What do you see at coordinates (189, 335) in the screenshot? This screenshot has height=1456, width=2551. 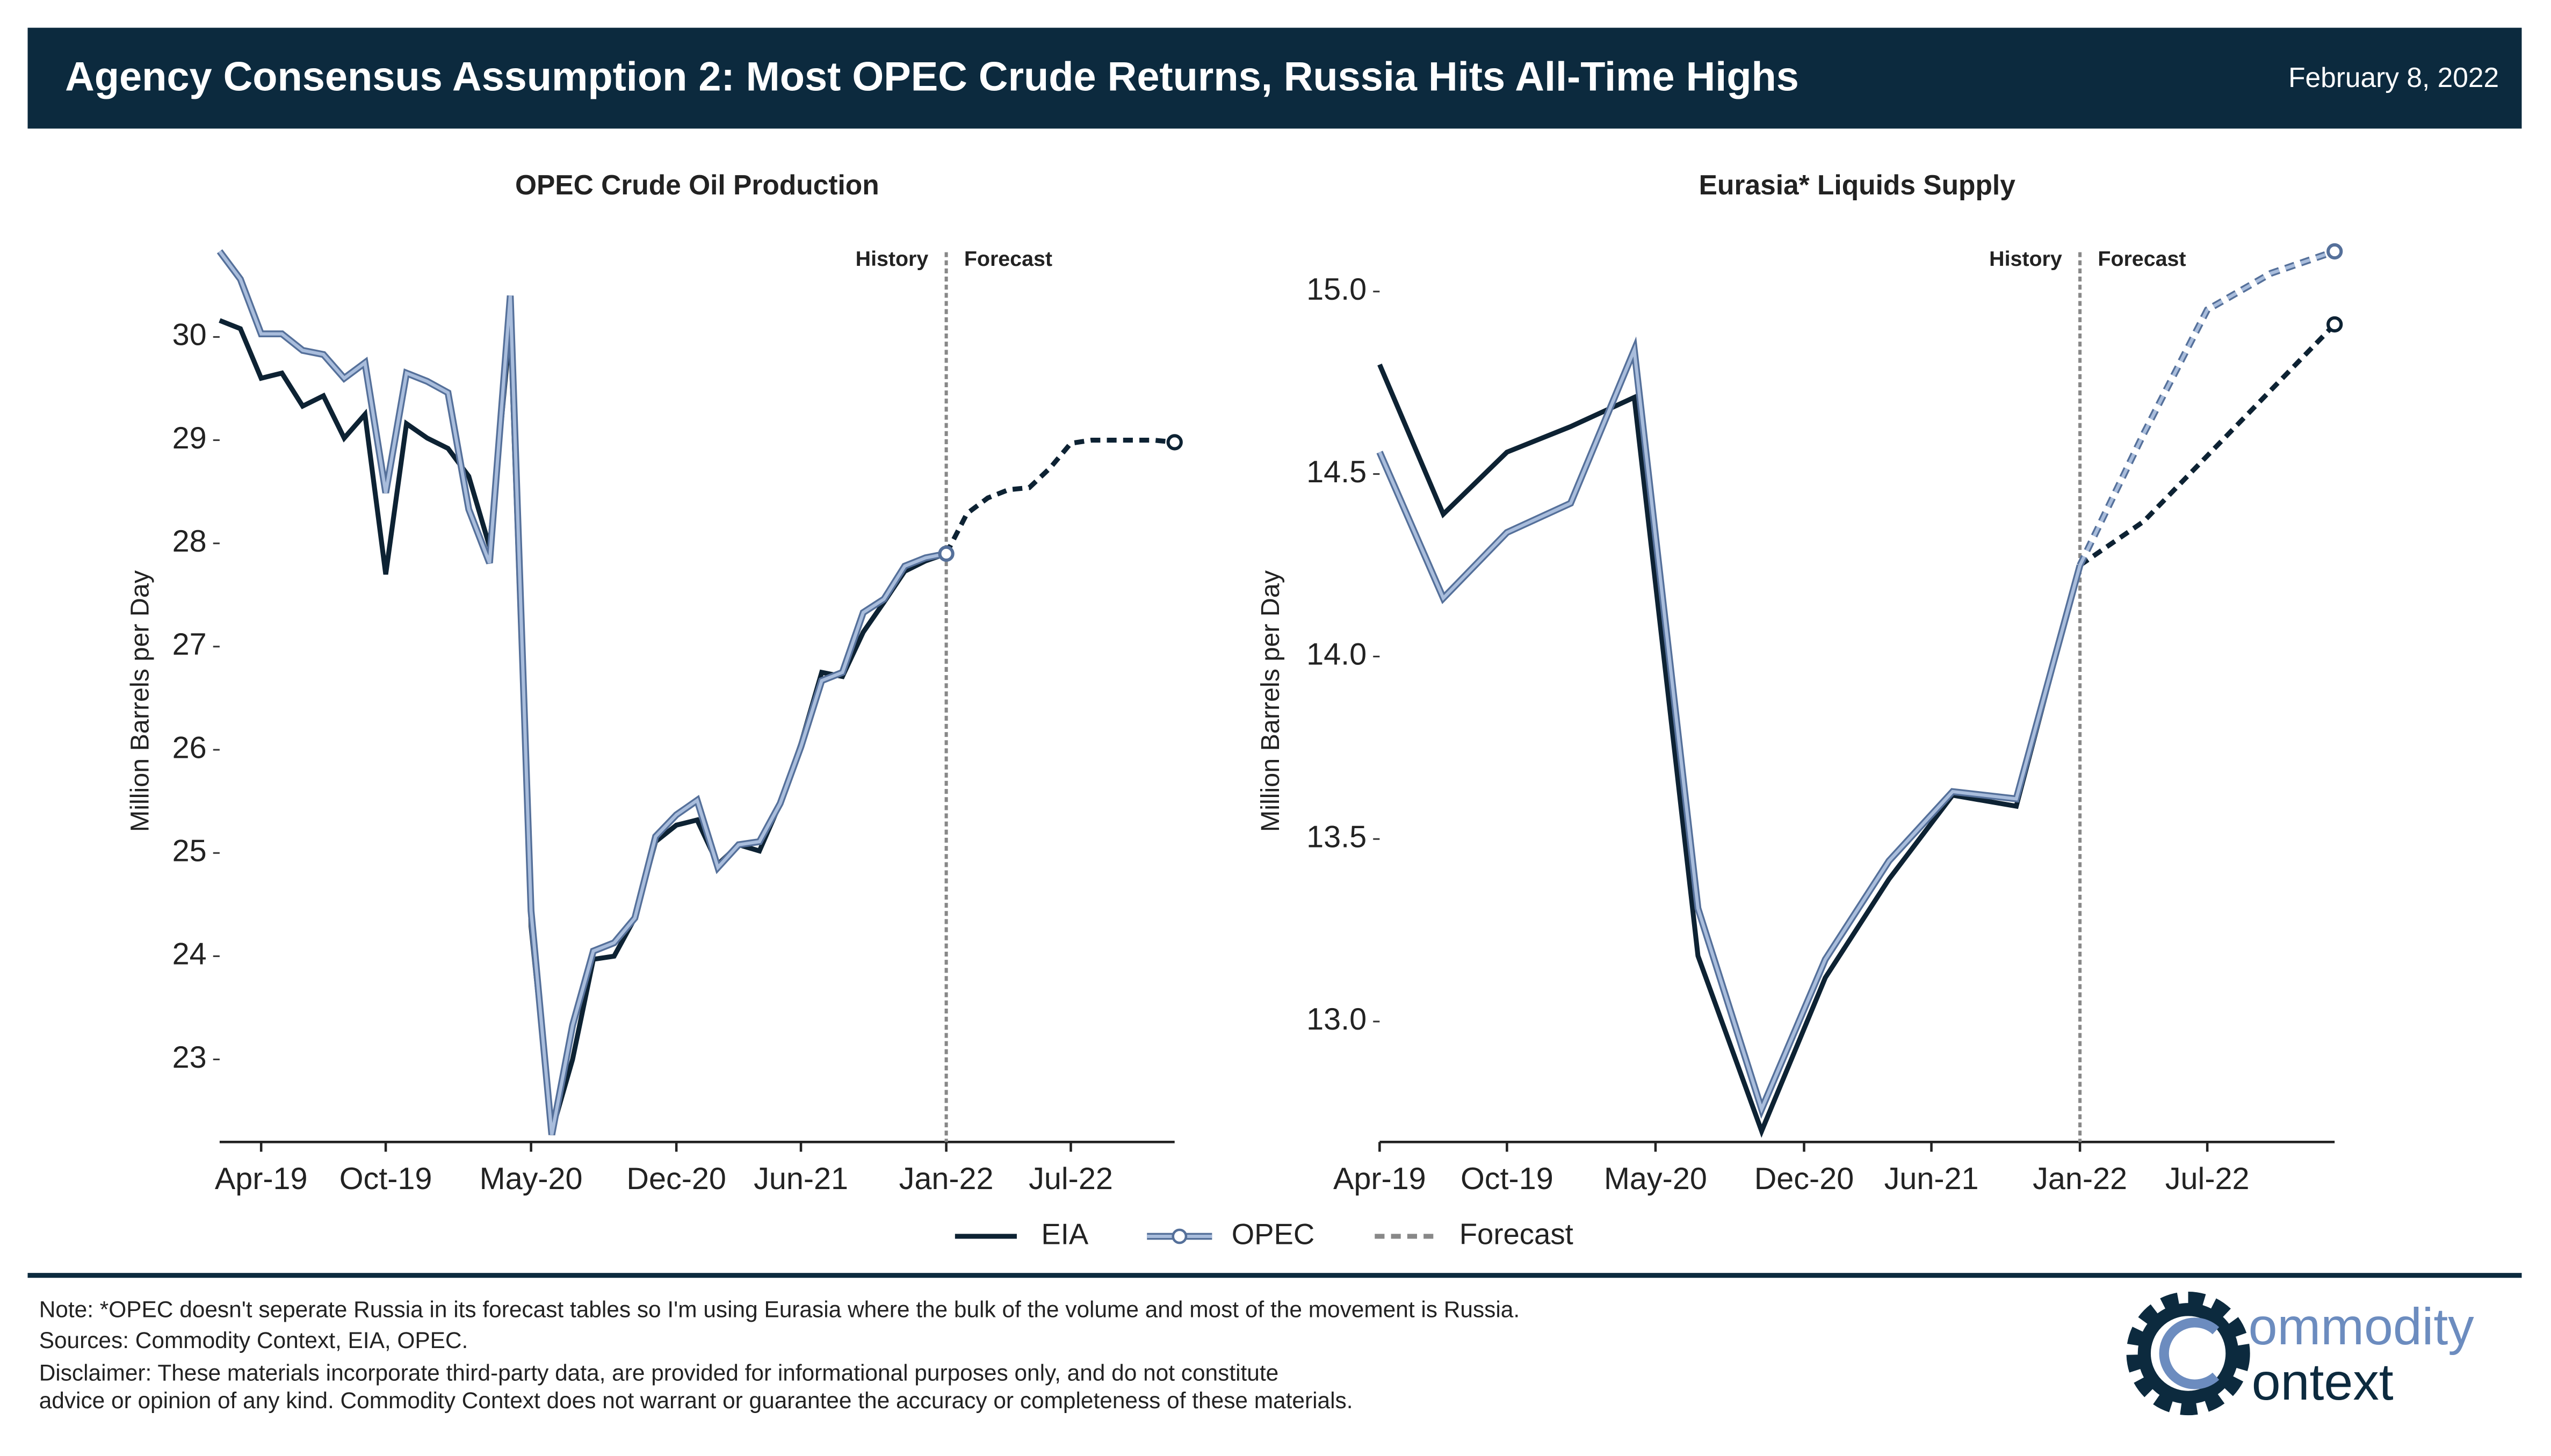 I see `y-tick-label: 30` at bounding box center [189, 335].